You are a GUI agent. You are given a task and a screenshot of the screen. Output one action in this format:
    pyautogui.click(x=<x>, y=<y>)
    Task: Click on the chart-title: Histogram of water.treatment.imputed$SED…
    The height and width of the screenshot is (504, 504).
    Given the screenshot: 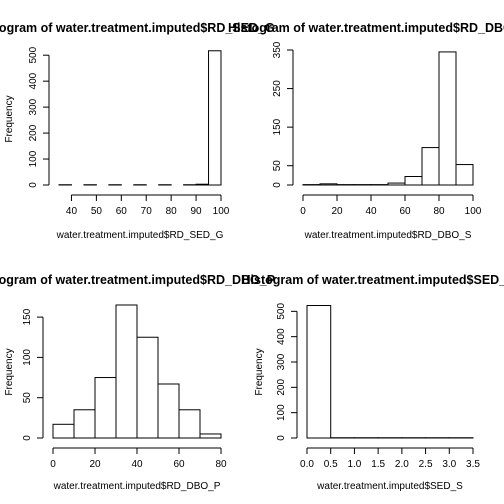 What is the action you would take?
    pyautogui.click(x=373, y=280)
    